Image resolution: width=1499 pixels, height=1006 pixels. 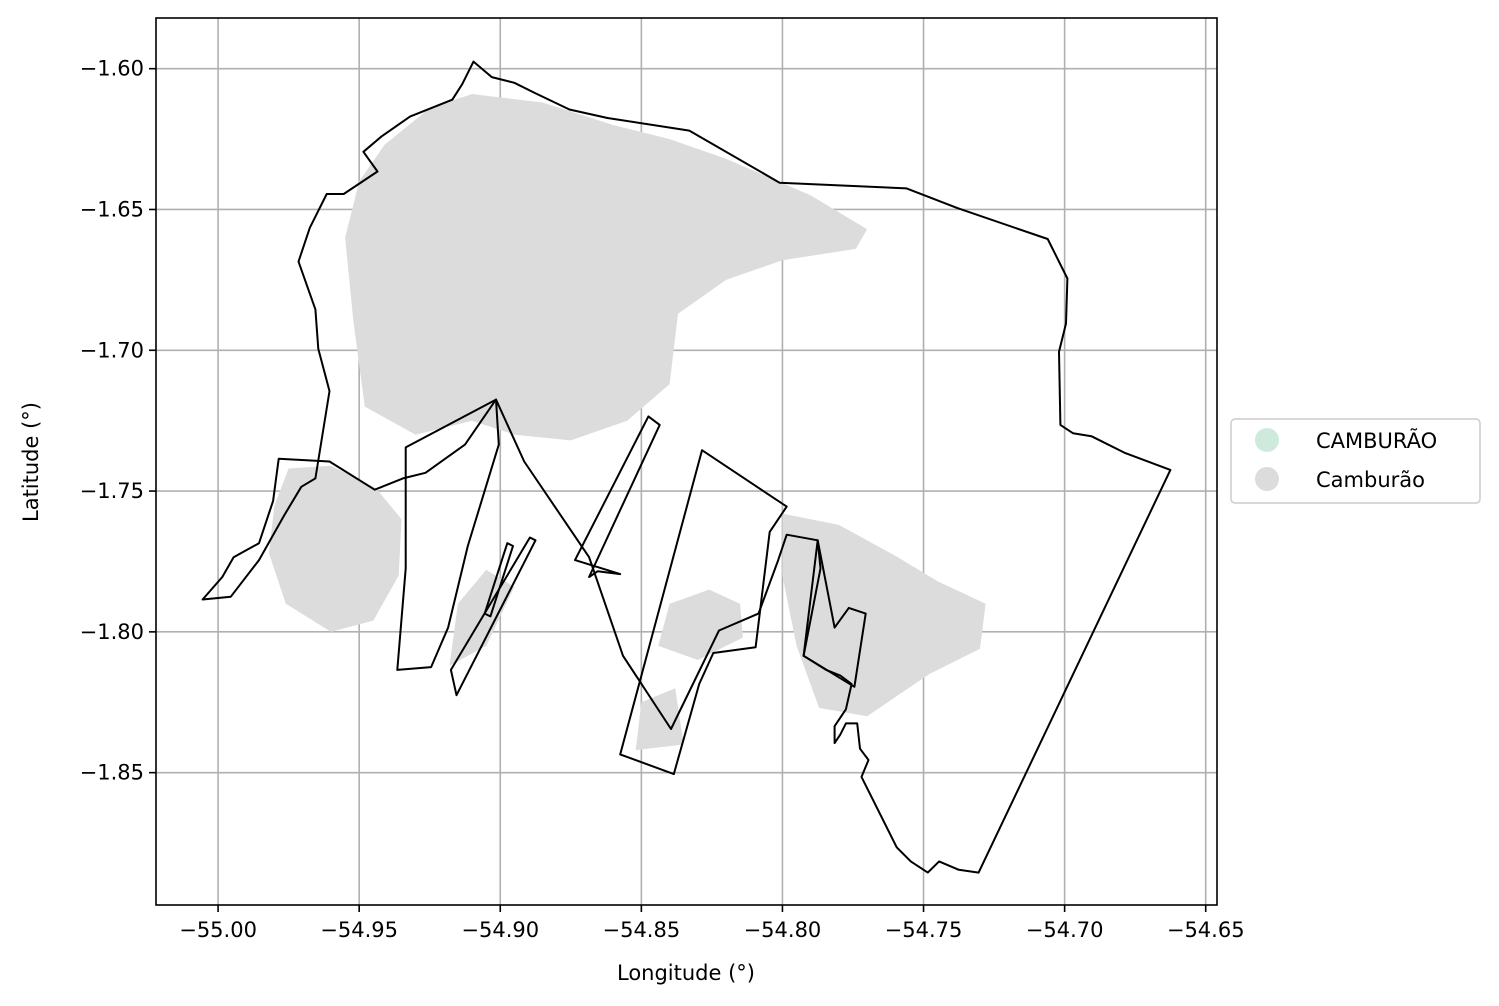 I want to click on legend-marker-lower, so click(x=1267, y=479).